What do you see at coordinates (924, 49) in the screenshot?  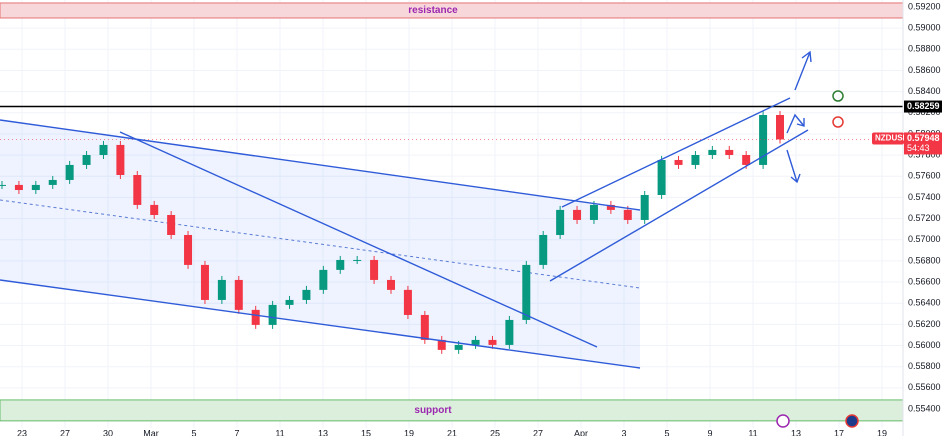 I see `y-tick-label: 0.58800` at bounding box center [924, 49].